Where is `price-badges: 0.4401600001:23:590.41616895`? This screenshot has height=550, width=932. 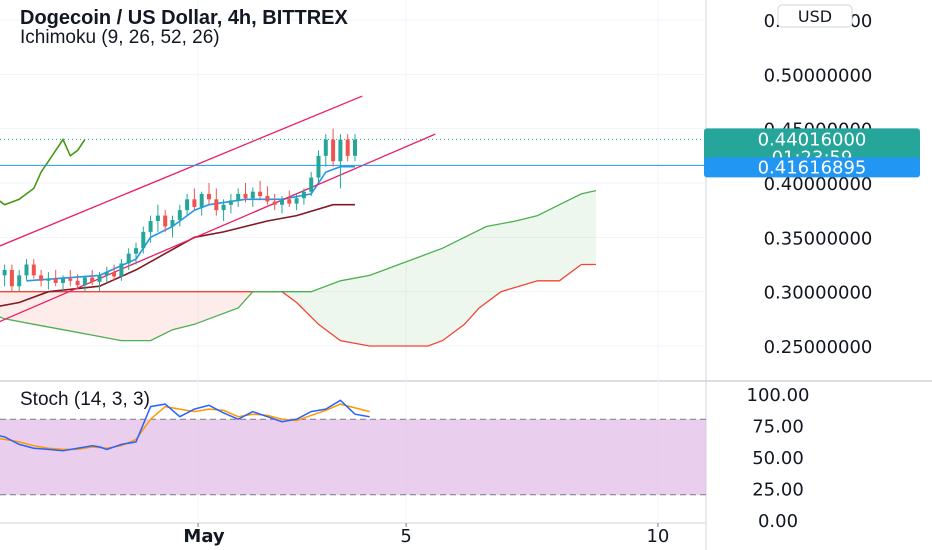
price-badges: 0.4401600001:23:590.41616895 is located at coordinates (812, 153).